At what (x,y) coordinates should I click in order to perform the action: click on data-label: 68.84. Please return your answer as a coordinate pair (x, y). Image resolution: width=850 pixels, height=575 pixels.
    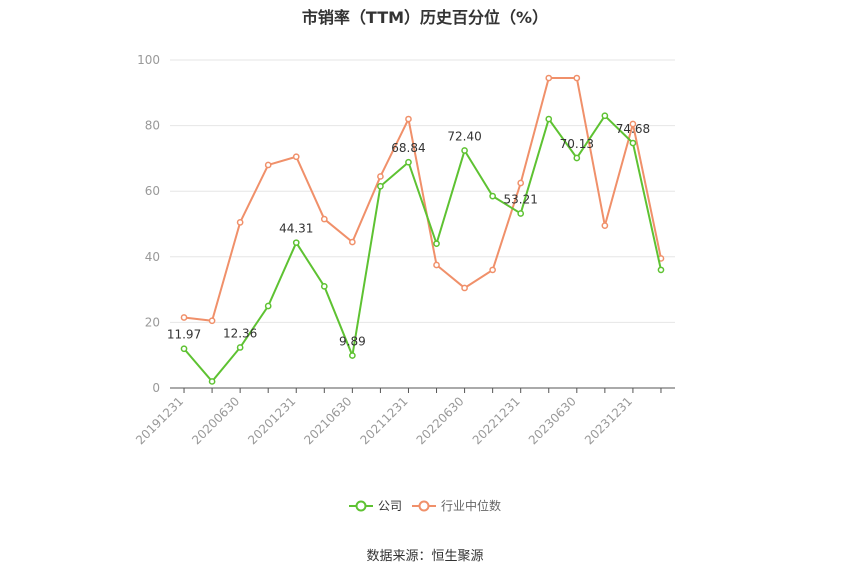
    Looking at the image, I should click on (408, 148).